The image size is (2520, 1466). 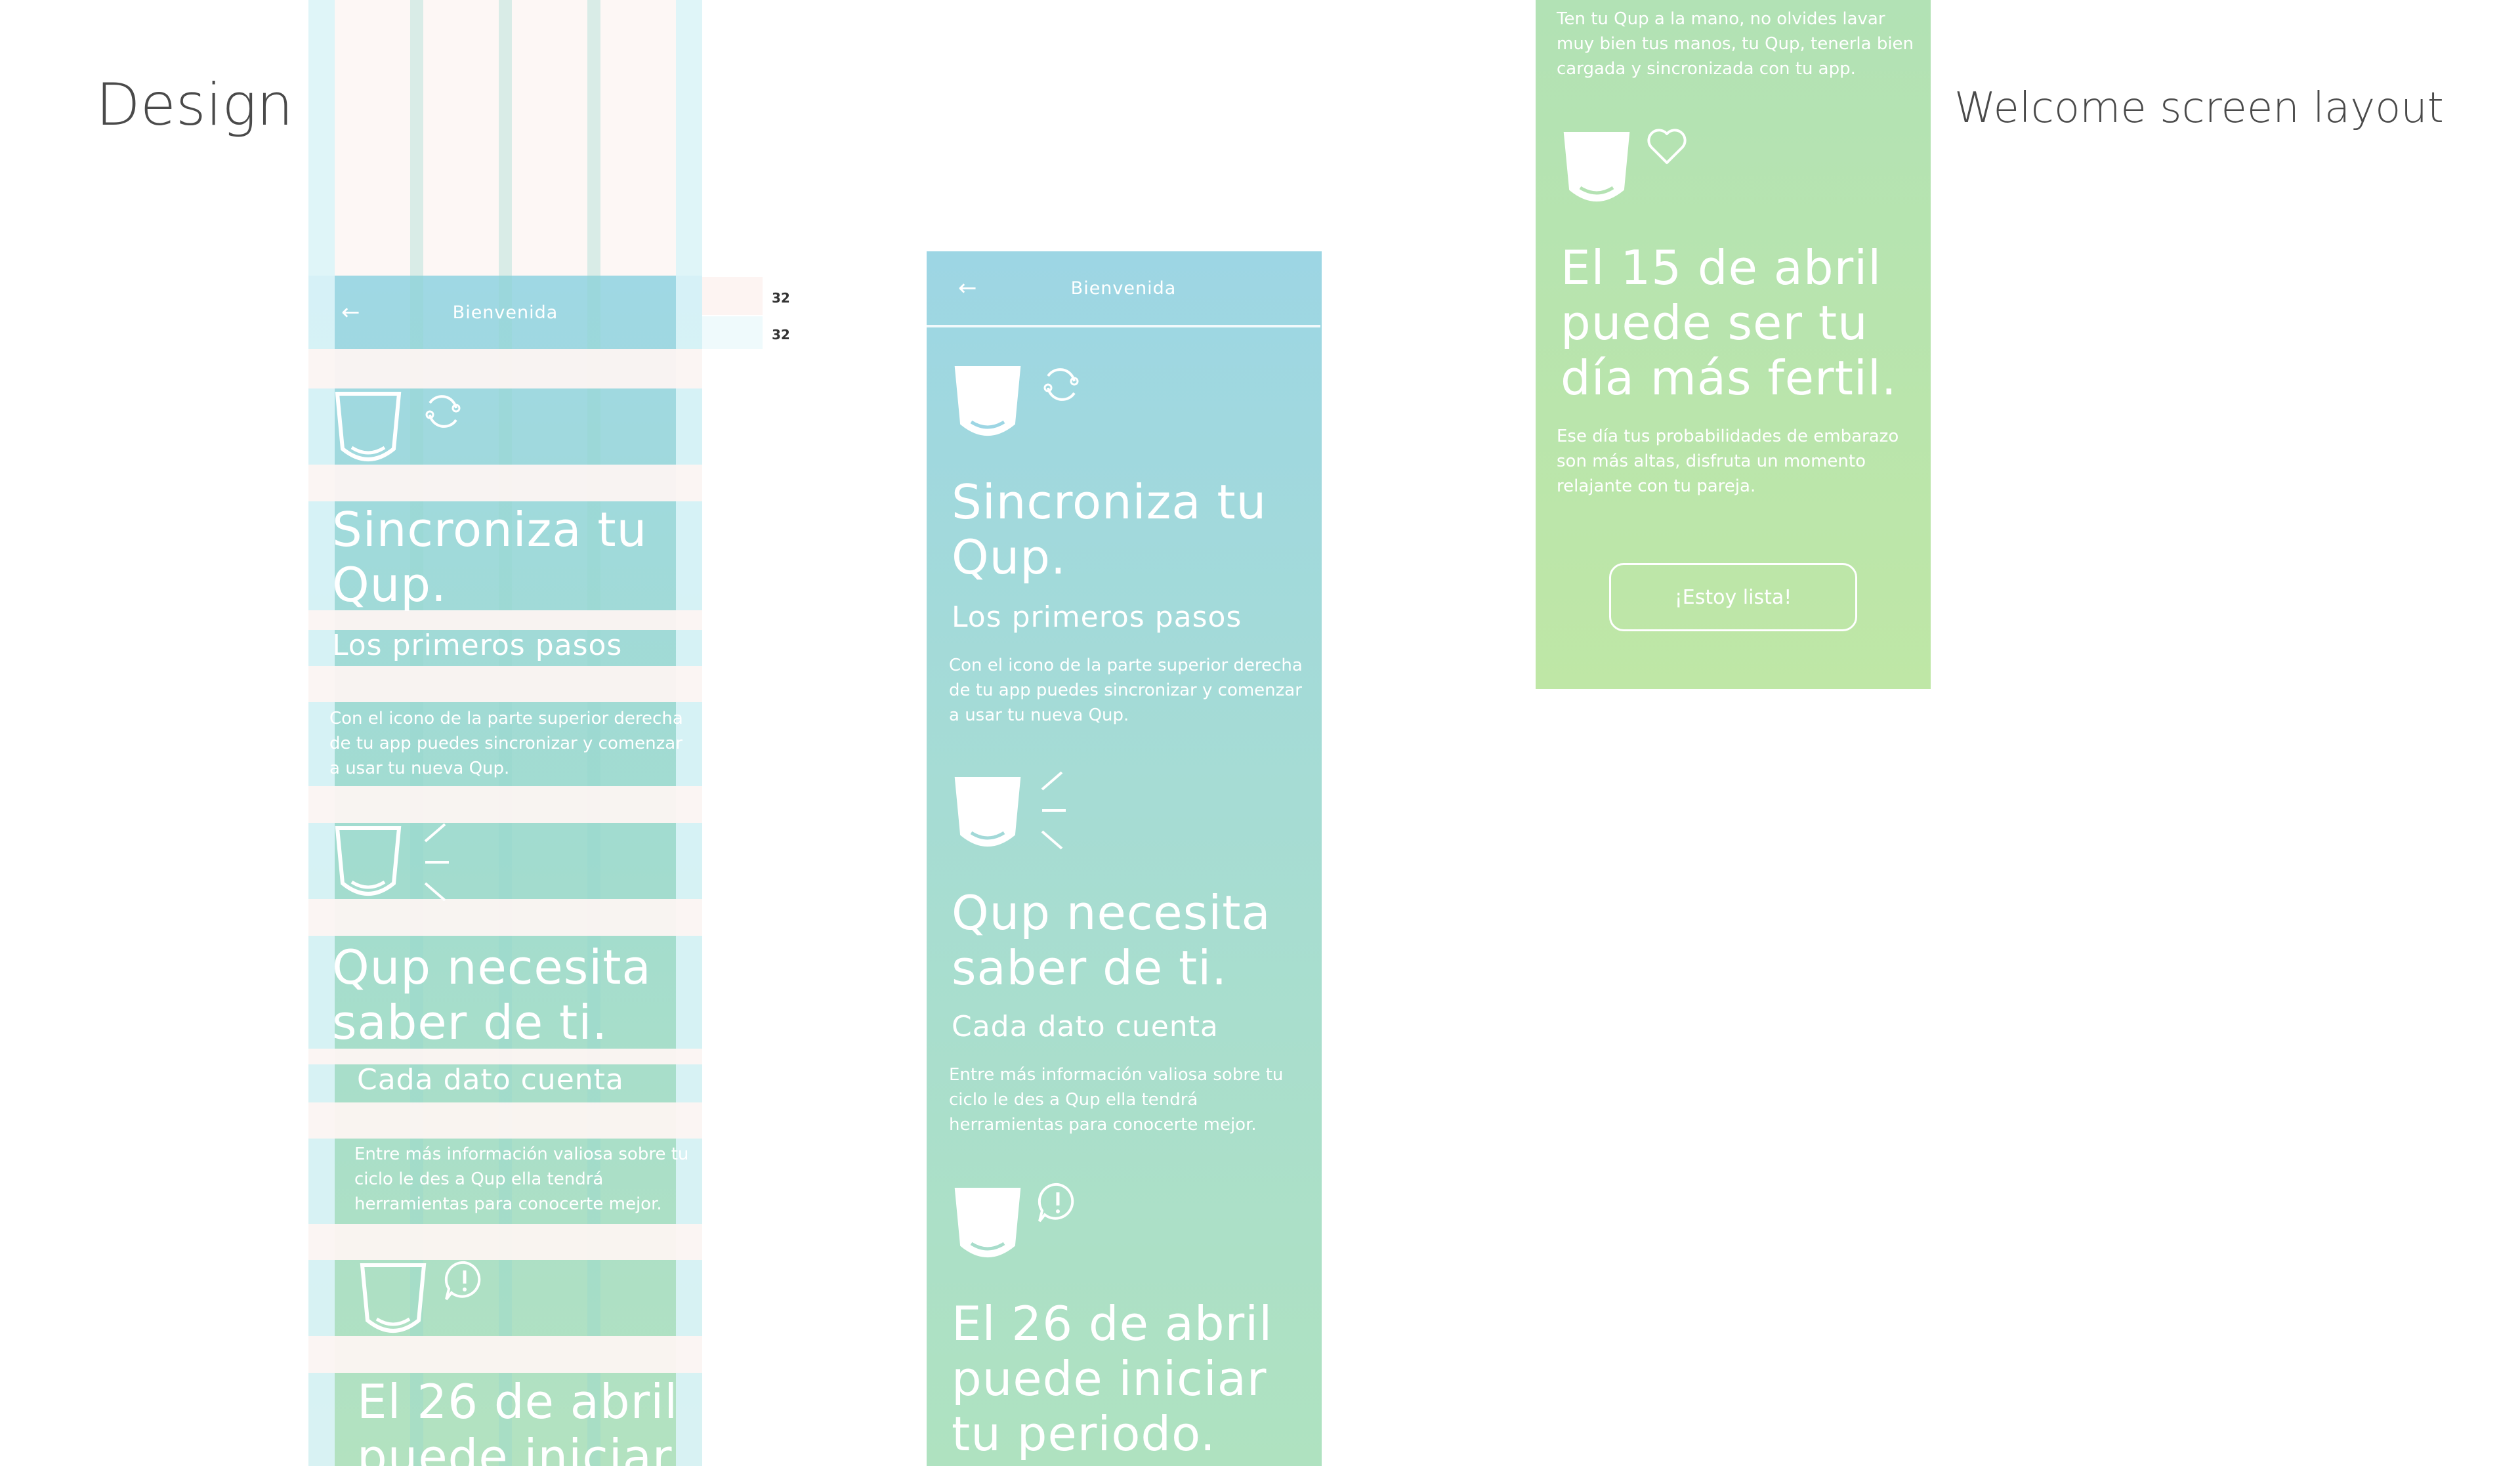 I want to click on top-margin-area, so click(x=505, y=138).